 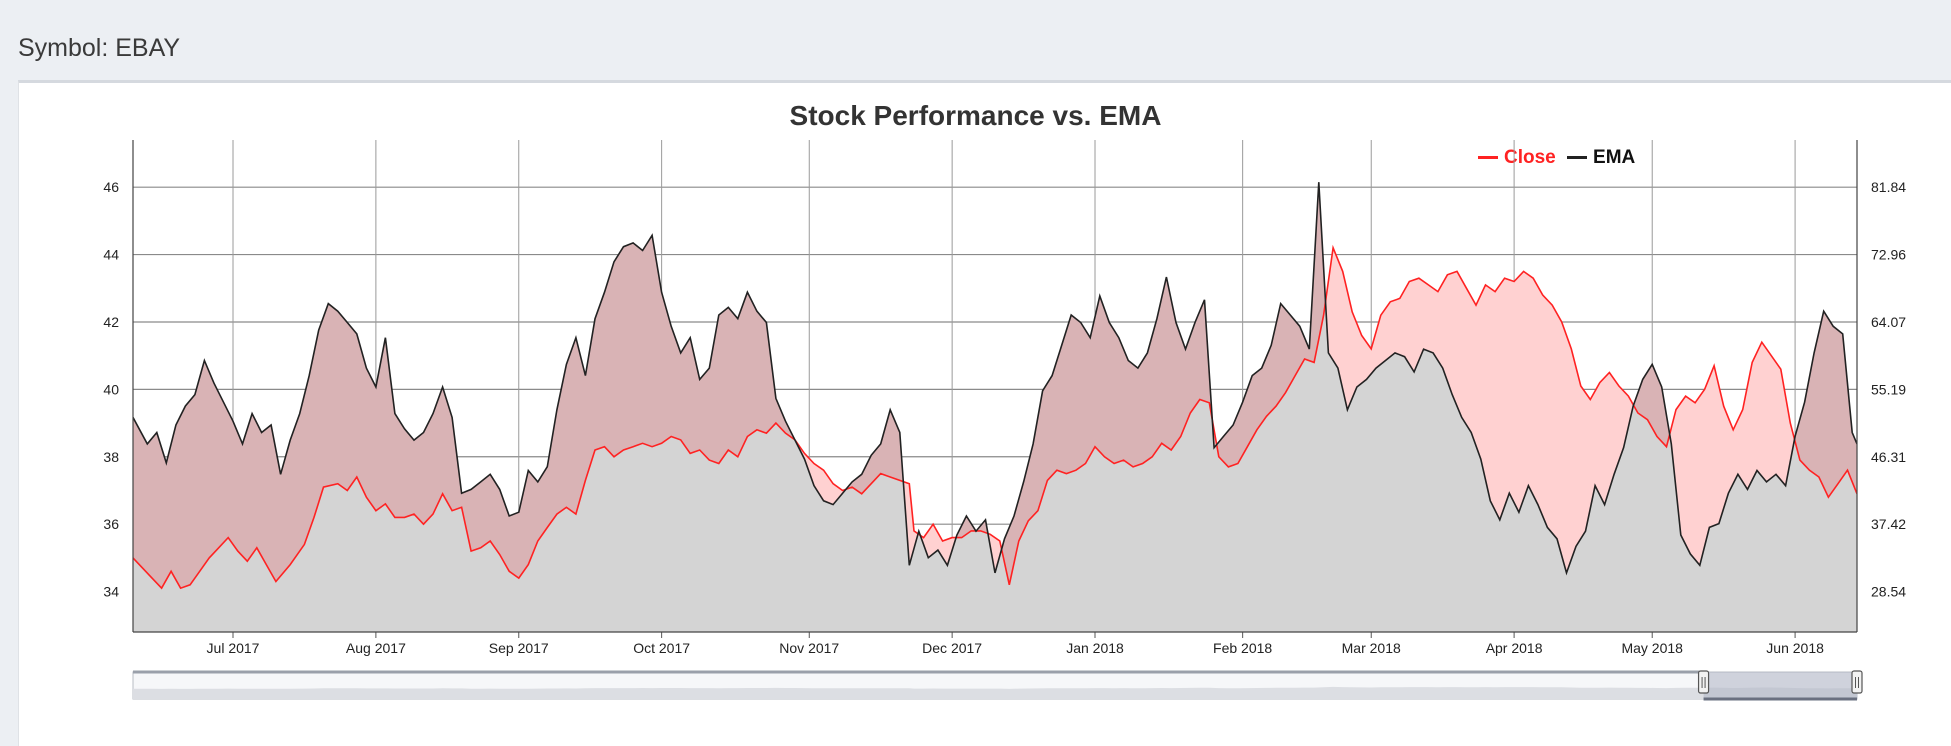 I want to click on y-left-tick-label: 44, so click(x=111, y=255).